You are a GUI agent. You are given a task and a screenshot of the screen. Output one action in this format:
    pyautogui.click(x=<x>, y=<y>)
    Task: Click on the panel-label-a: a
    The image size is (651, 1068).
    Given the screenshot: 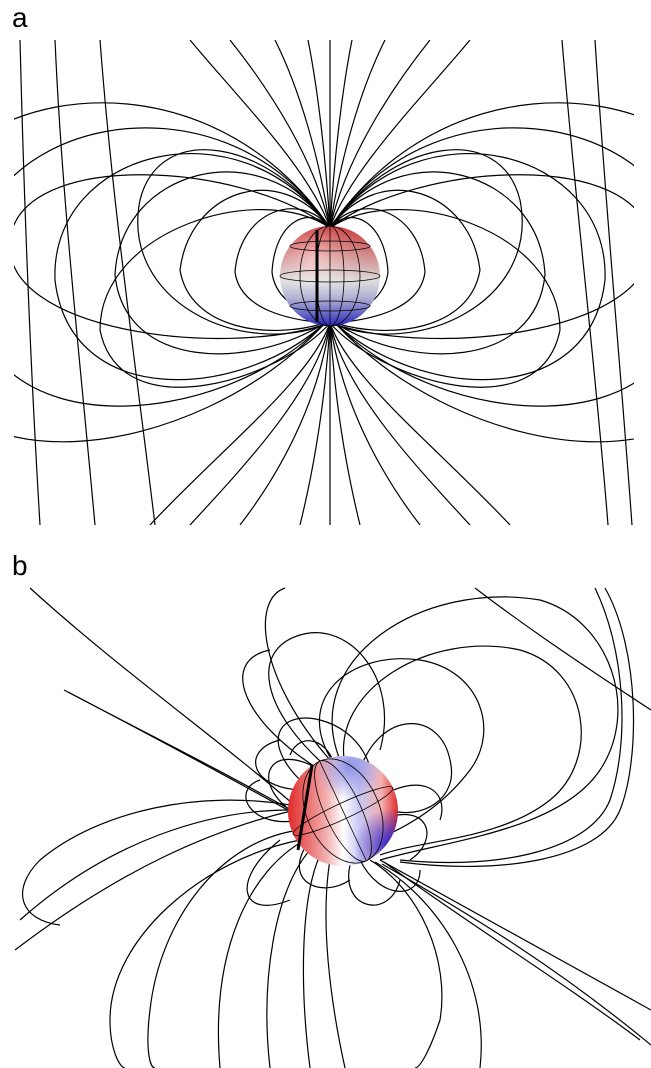 What is the action you would take?
    pyautogui.click(x=20, y=17)
    